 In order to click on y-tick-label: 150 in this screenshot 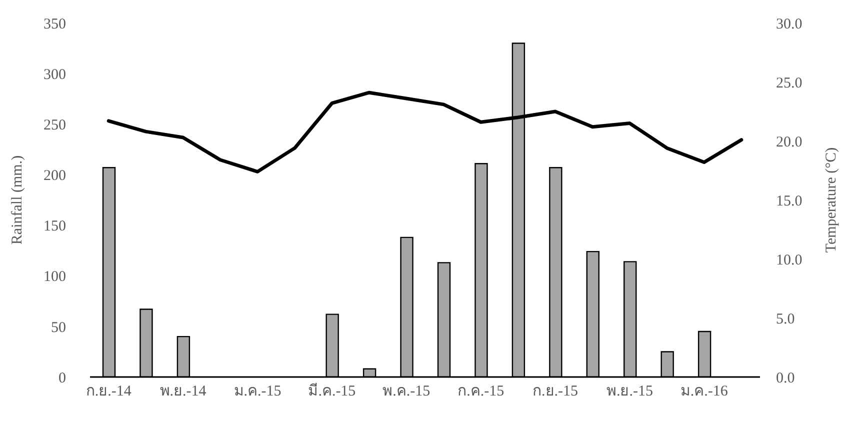, I will do `click(55, 226)`.